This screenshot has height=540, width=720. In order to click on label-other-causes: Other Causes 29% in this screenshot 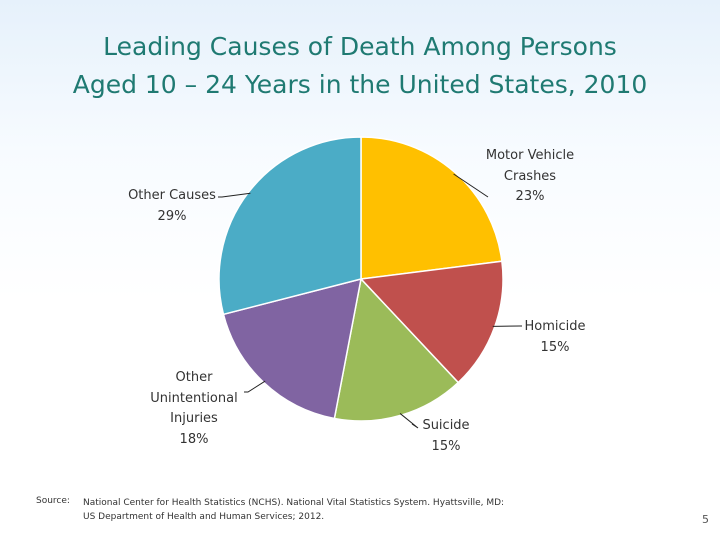, I will do `click(172, 206)`.